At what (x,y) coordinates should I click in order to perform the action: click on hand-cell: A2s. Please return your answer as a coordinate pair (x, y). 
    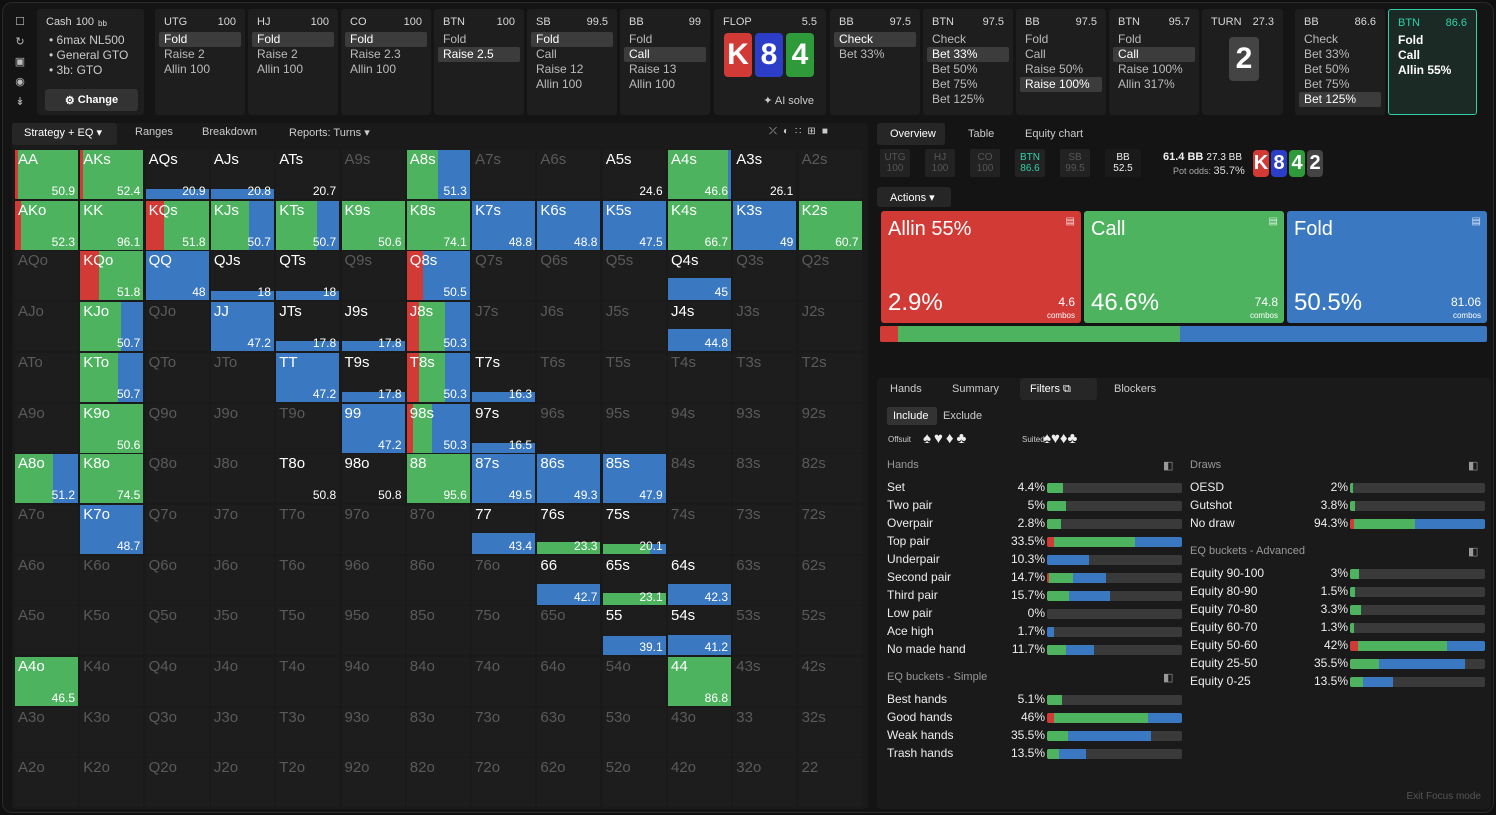
    Looking at the image, I should click on (830, 174).